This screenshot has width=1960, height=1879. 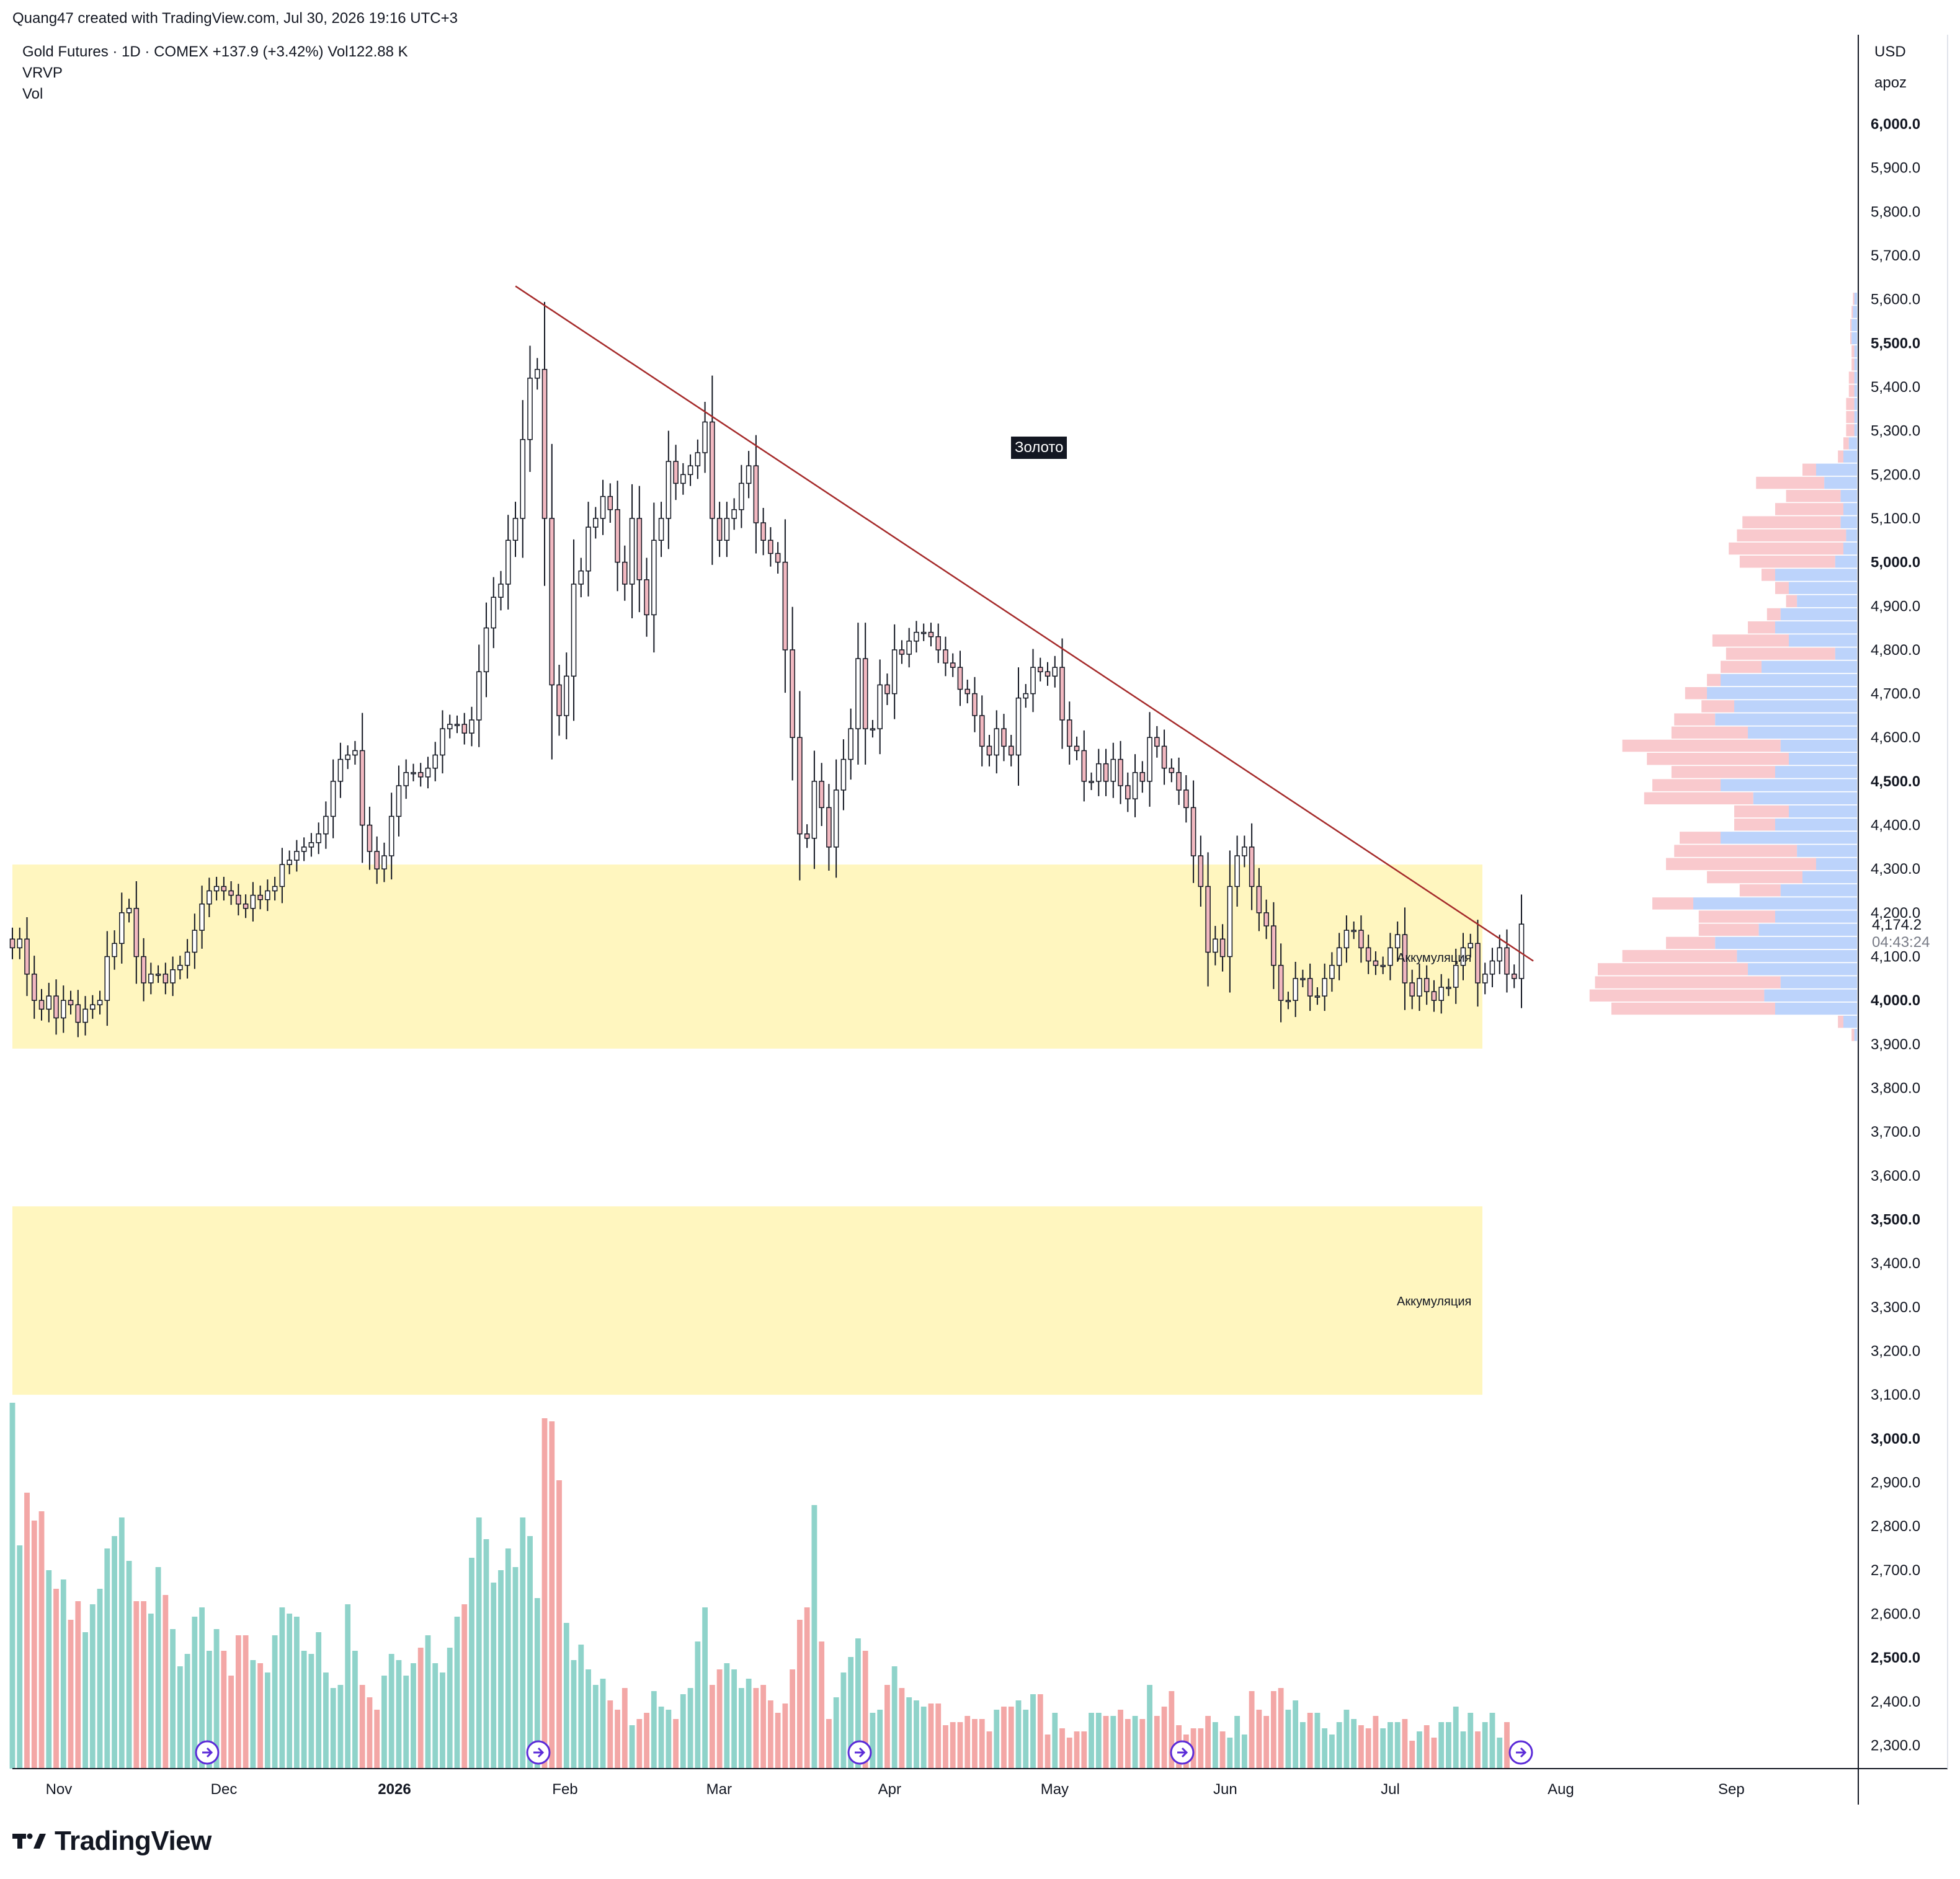 What do you see at coordinates (32, 94) in the screenshot?
I see `indicator-vol: Vol` at bounding box center [32, 94].